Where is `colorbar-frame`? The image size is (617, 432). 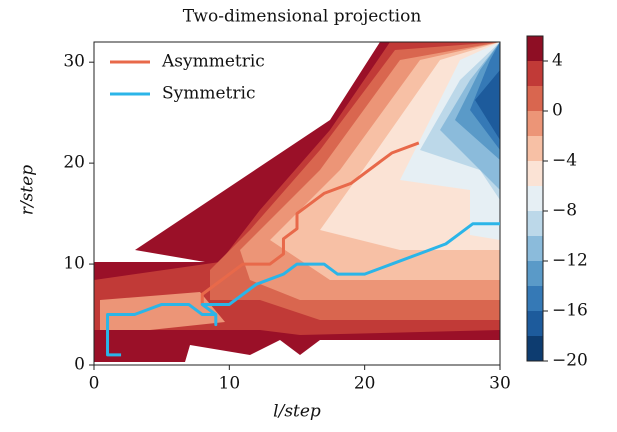 colorbar-frame is located at coordinates (535, 198).